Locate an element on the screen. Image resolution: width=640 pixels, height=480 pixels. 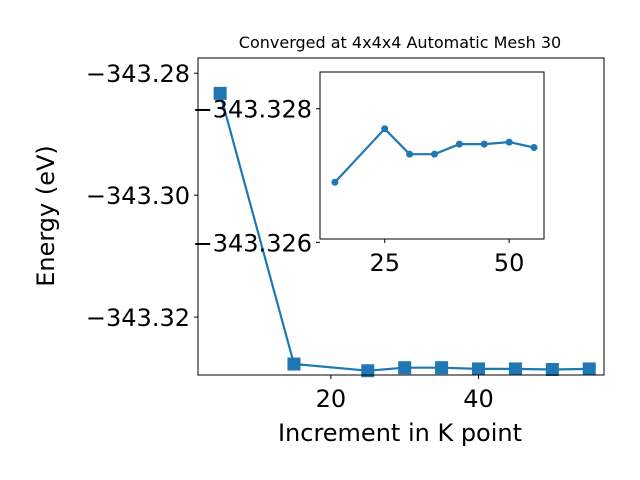
x-axis-label: Increment in K point is located at coordinates (400, 433).